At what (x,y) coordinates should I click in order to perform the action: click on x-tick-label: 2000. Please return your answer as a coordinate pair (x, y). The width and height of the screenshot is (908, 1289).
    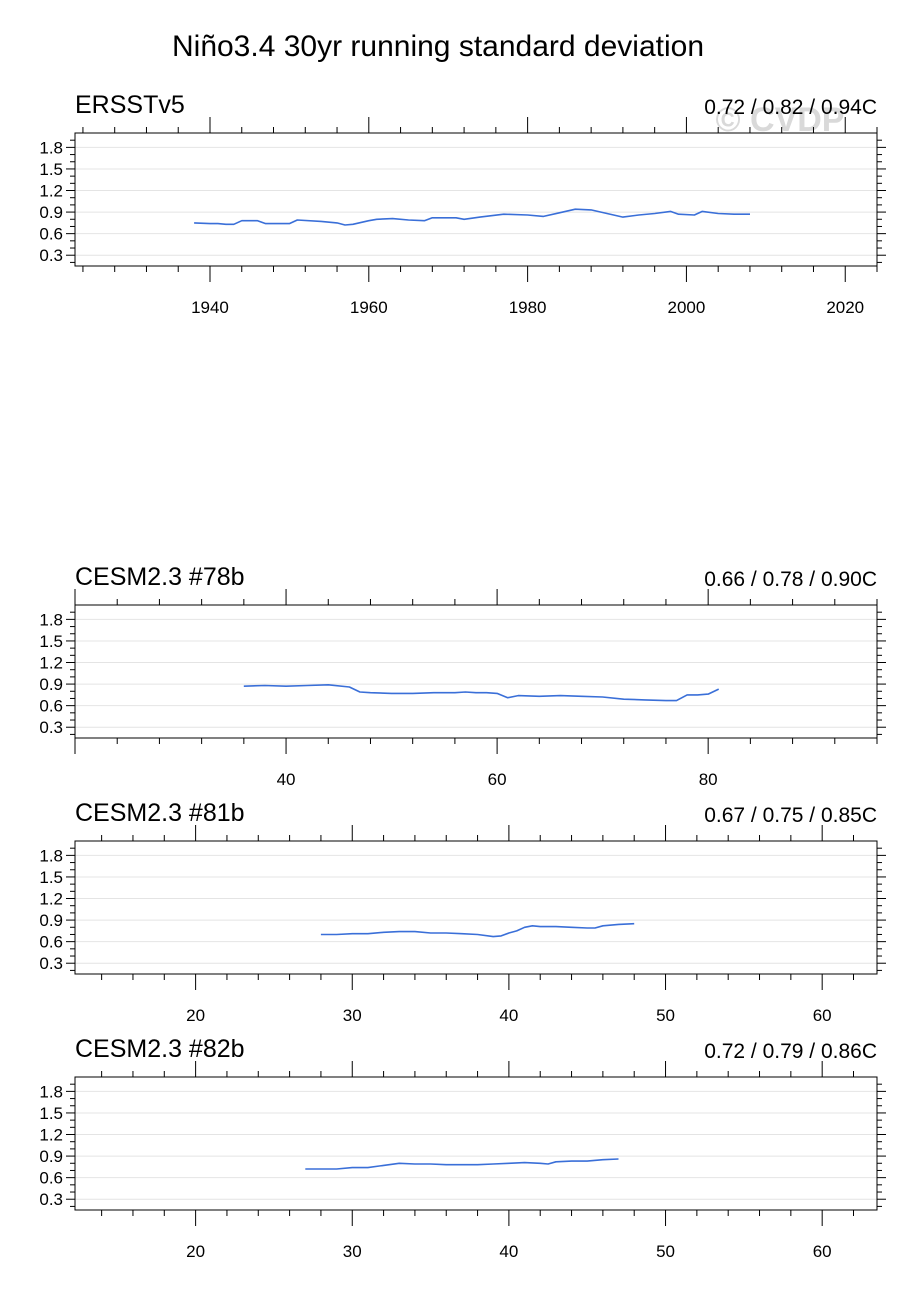
    Looking at the image, I should click on (687, 307).